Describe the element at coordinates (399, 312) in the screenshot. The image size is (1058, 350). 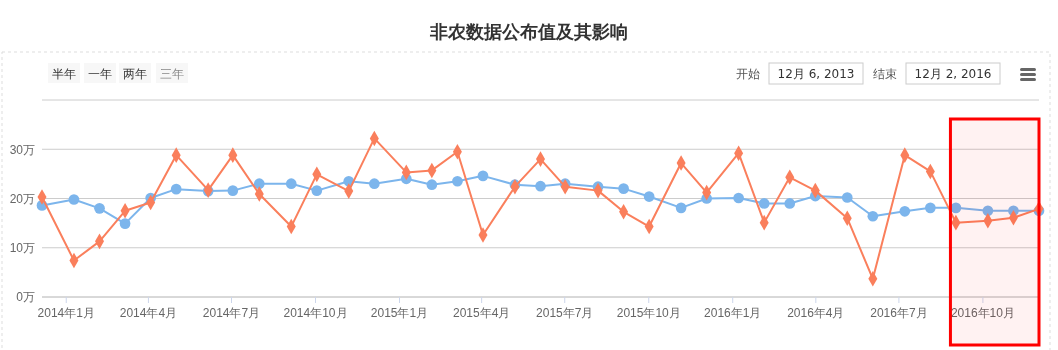
I see `x-tick-label: 2015年1月` at that location.